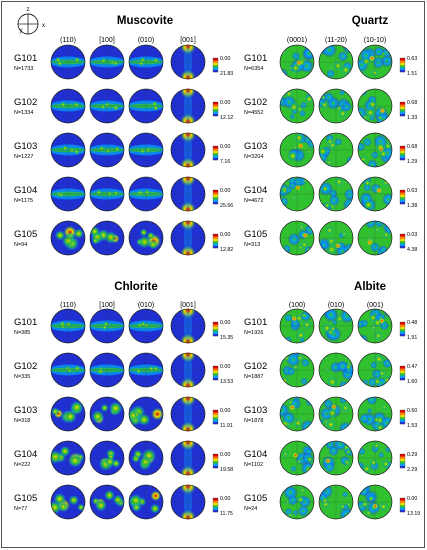 This screenshot has height=550, width=427. What do you see at coordinates (226, 338) in the screenshot?
I see `scale-max-value: 15.35` at bounding box center [226, 338].